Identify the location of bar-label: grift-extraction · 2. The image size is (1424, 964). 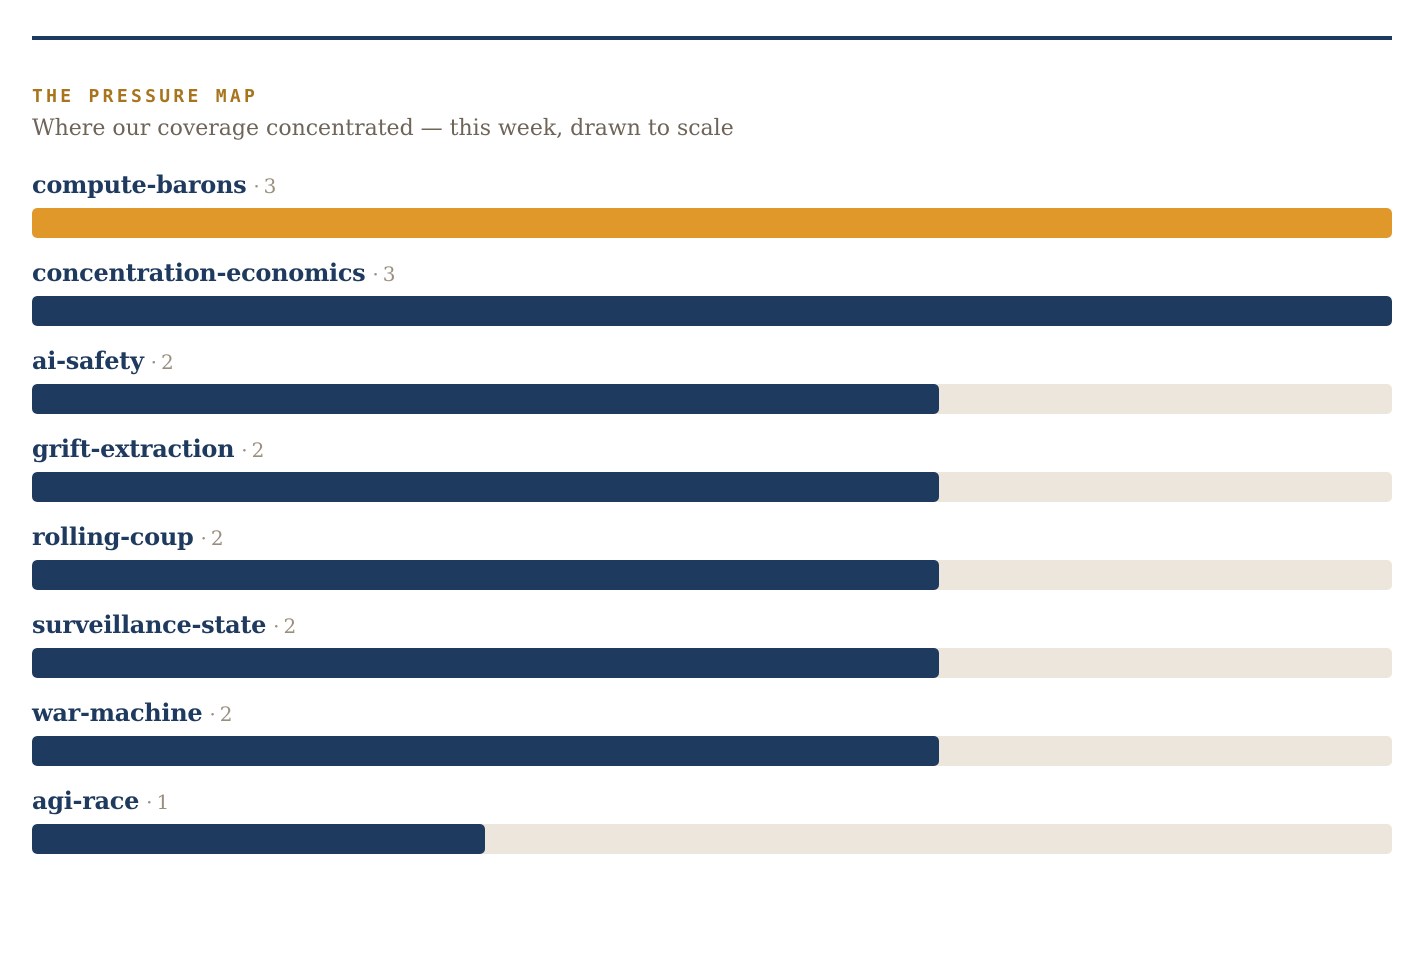
(712, 453).